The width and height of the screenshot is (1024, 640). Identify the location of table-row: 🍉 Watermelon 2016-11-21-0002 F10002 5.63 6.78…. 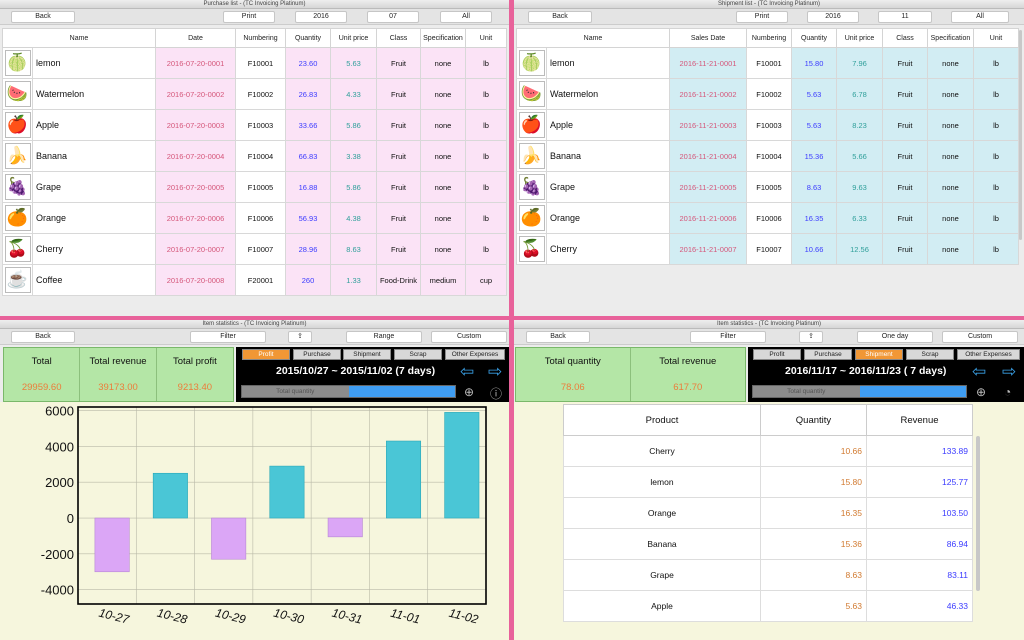
(767, 94).